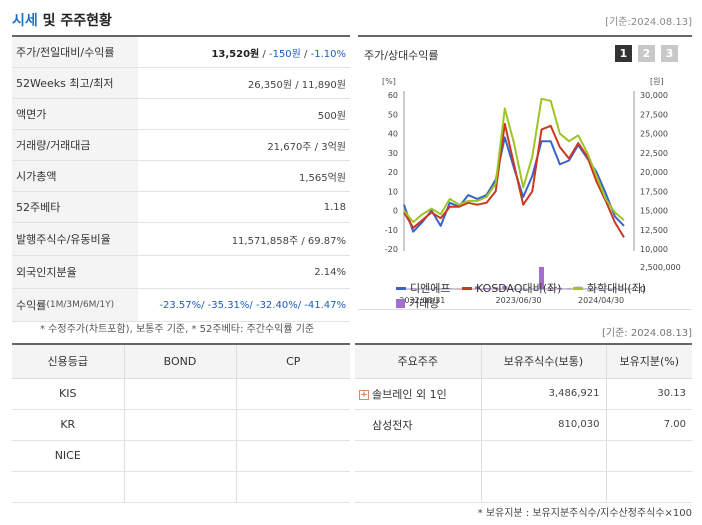  What do you see at coordinates (393, 114) in the screenshot?
I see `left-tick-label: 50` at bounding box center [393, 114].